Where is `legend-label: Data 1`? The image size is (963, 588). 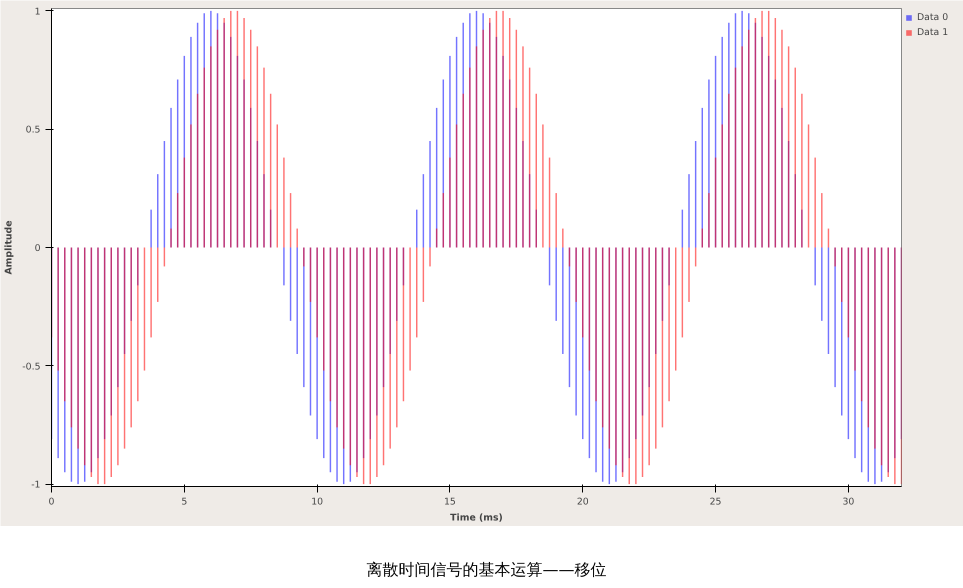 legend-label: Data 1 is located at coordinates (932, 32).